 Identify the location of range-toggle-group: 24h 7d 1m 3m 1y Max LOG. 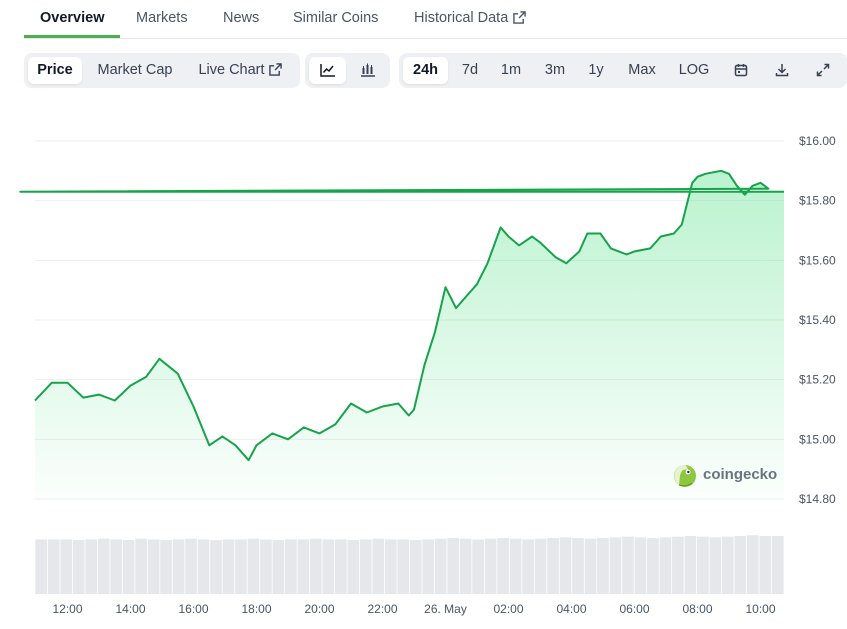
(623, 70).